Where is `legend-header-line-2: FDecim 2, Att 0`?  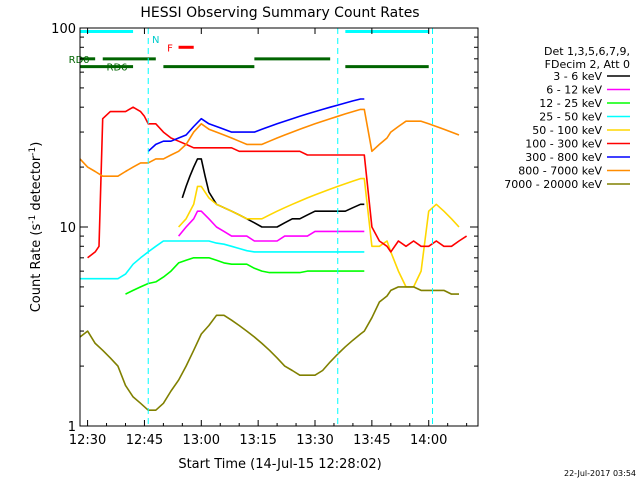 legend-header-line-2: FDecim 2, Att 0 is located at coordinates (587, 64).